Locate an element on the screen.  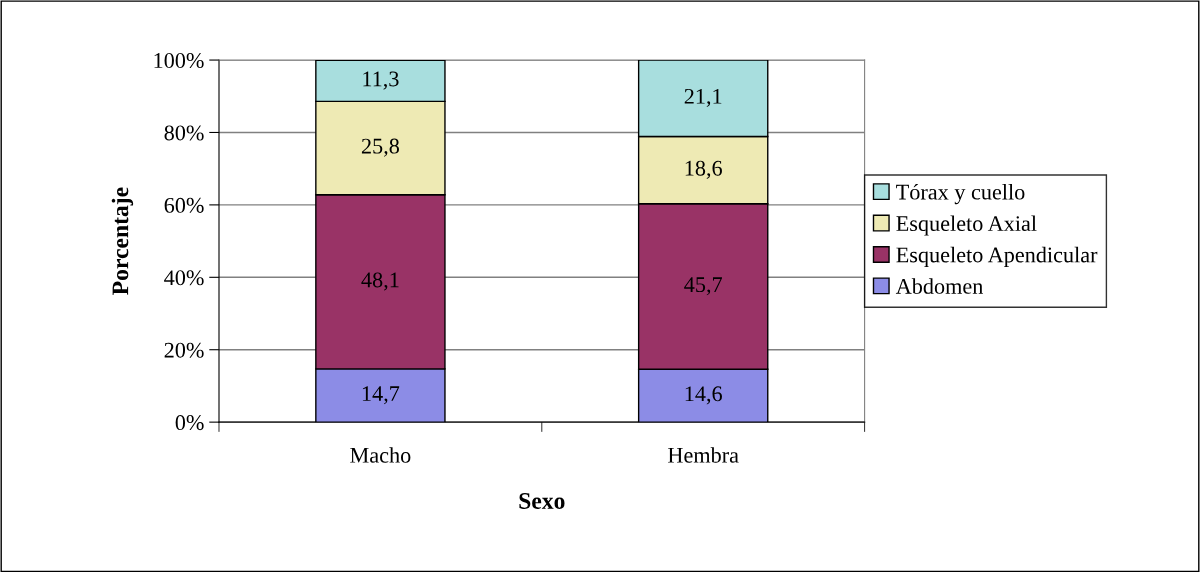
data-label: 45,7 is located at coordinates (703, 286).